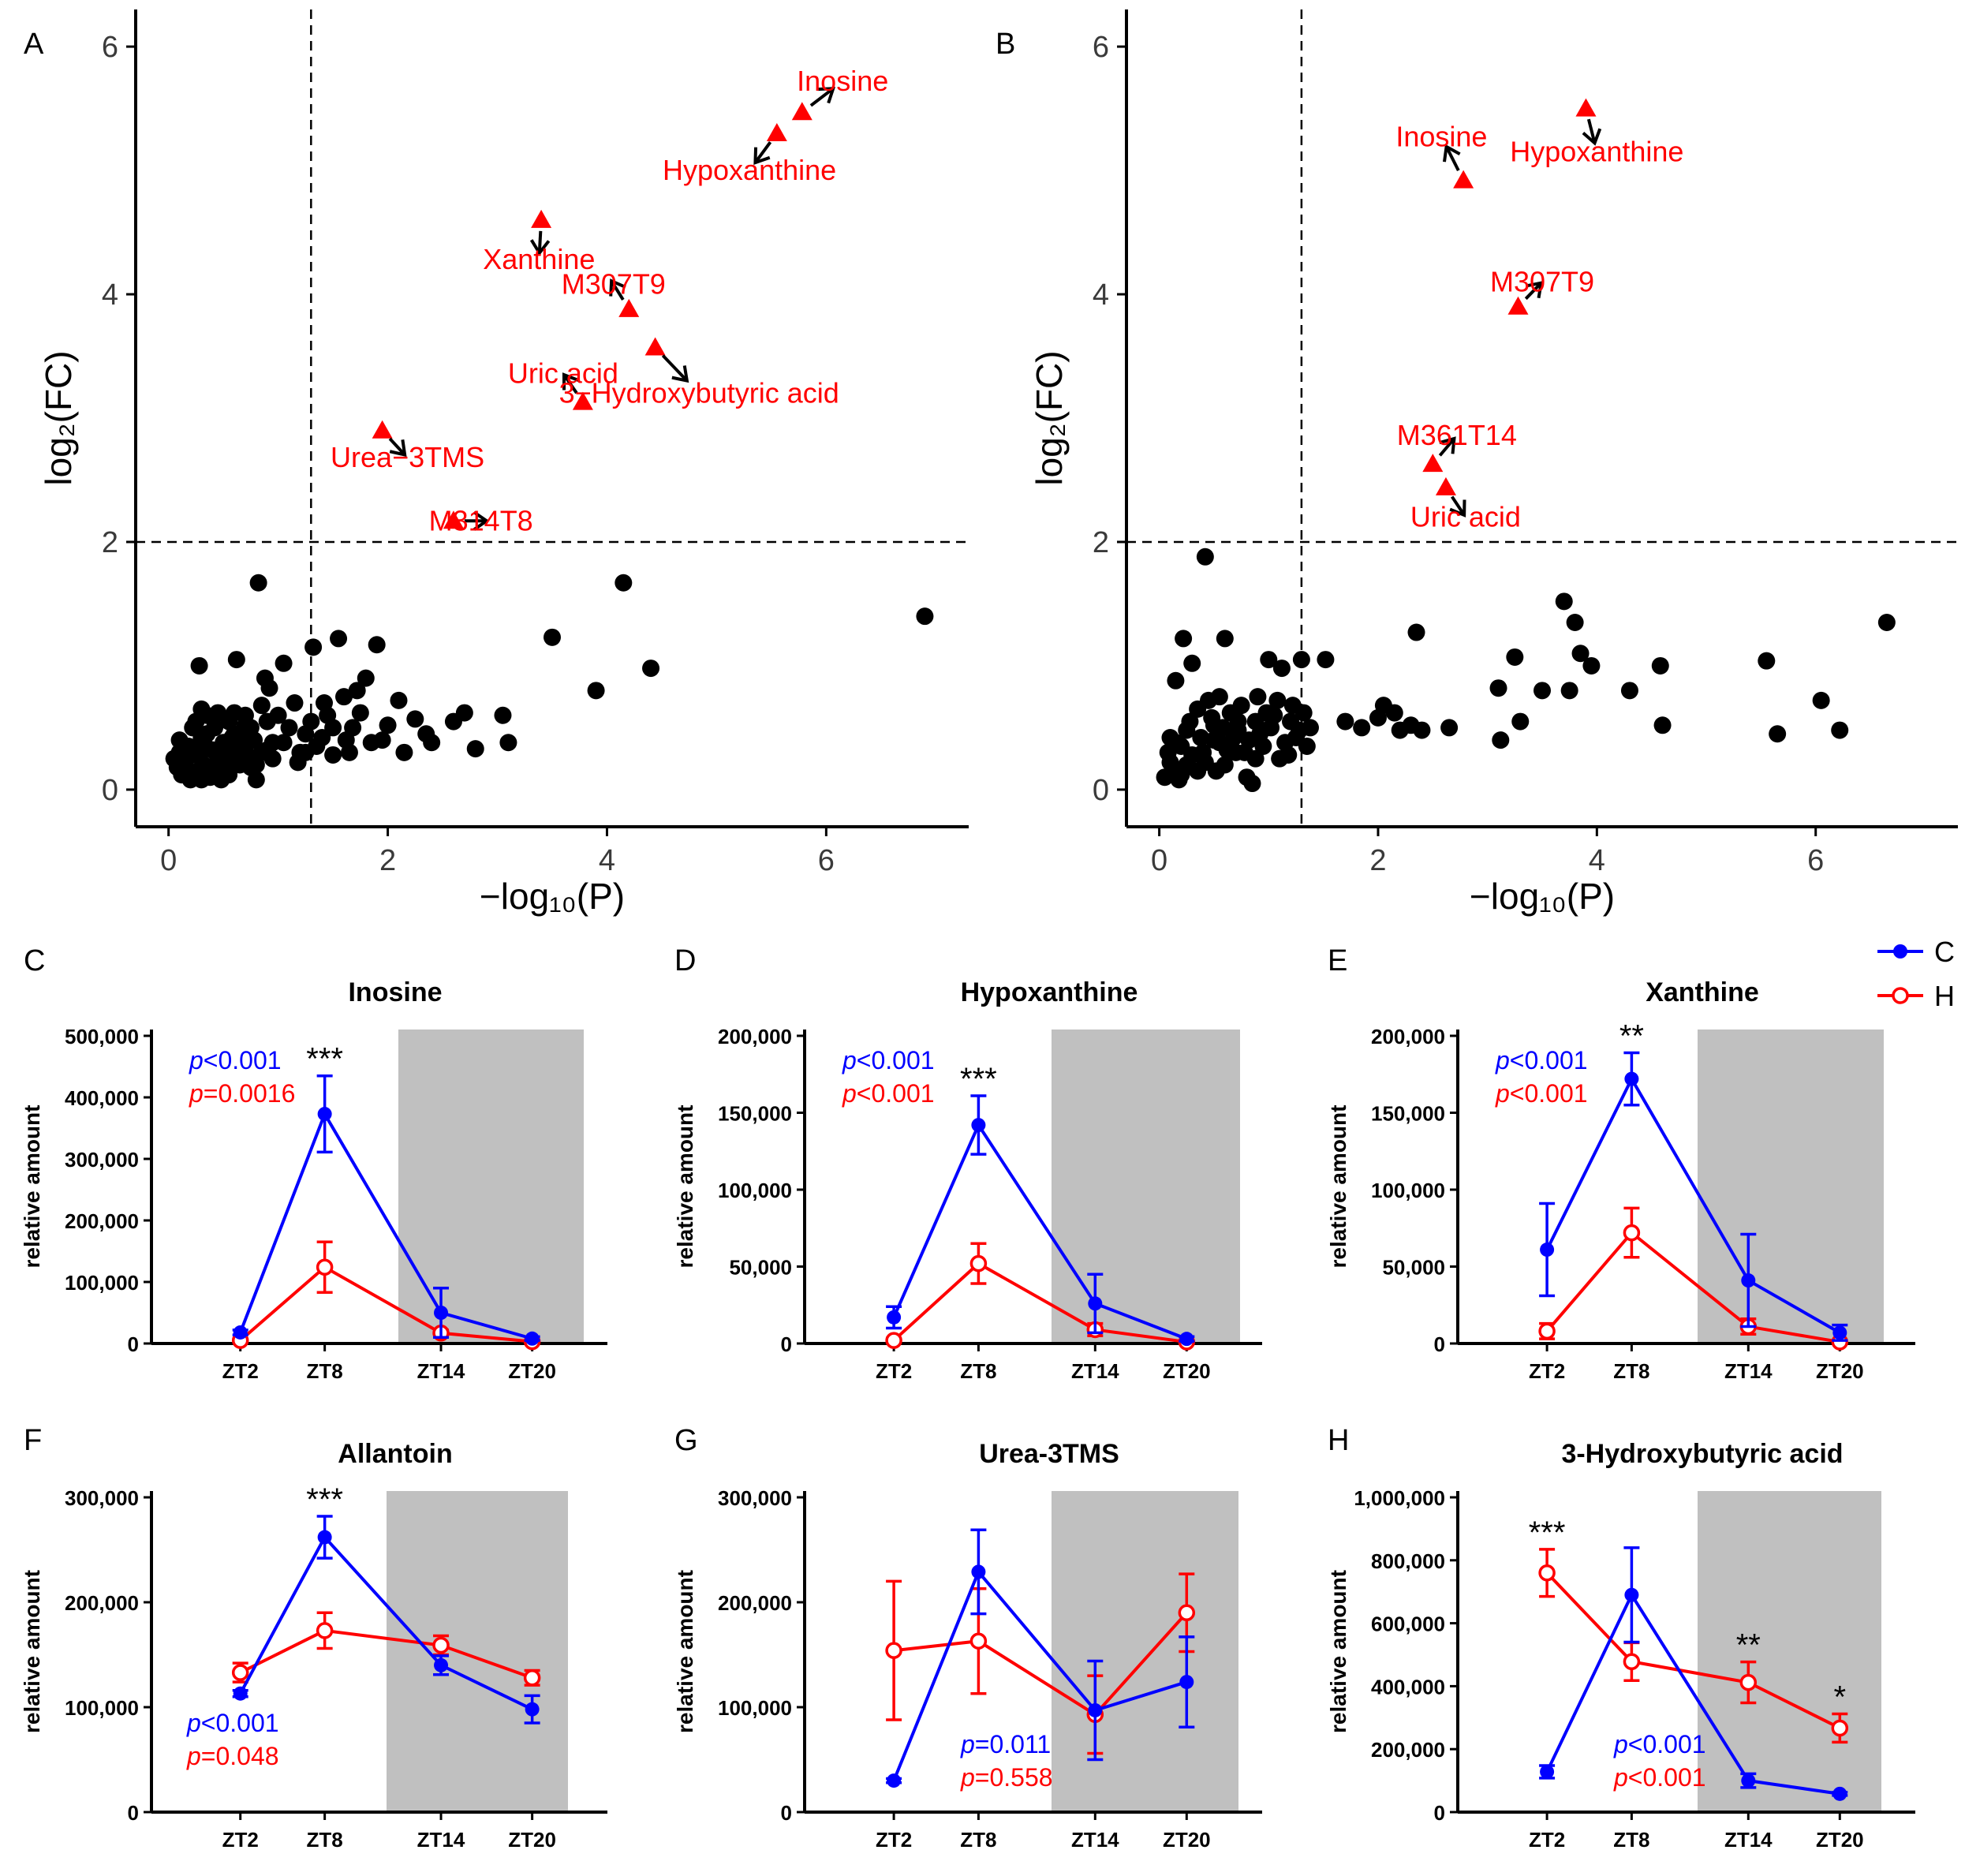  I want to click on panel-label: A, so click(34, 44).